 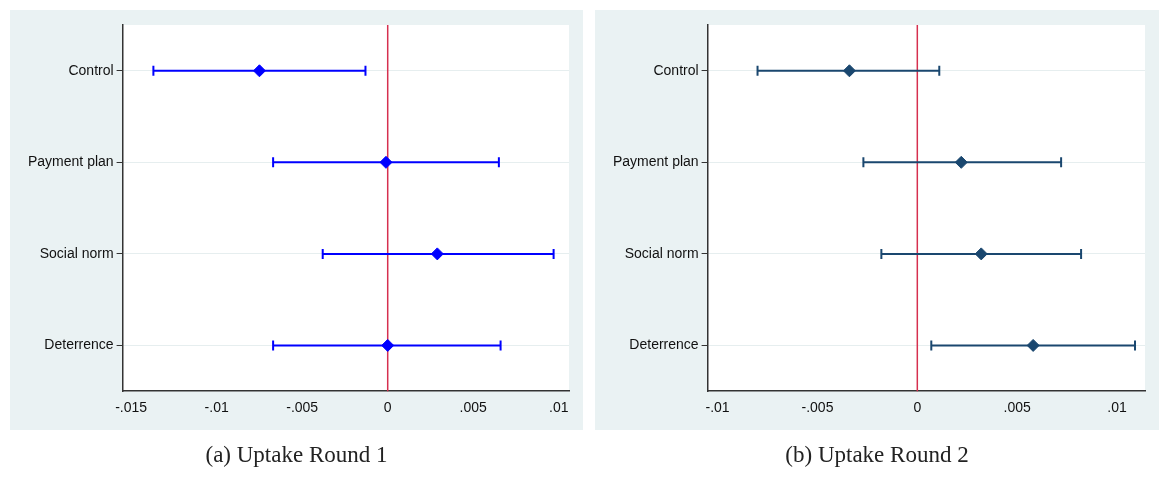 I want to click on text: (b) Uptake Round 2, so click(x=877, y=455).